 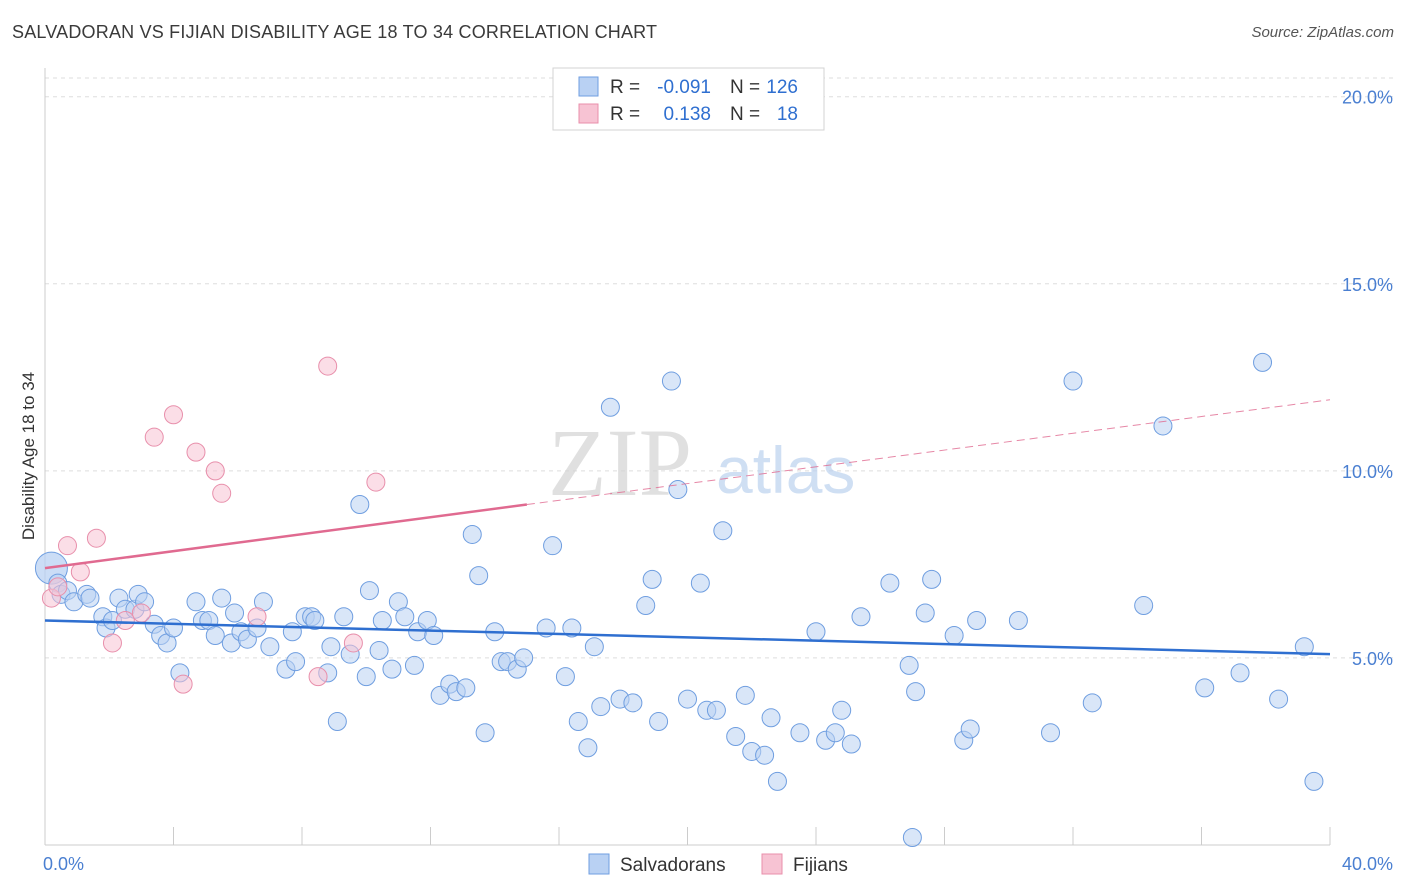 What do you see at coordinates (1367, 472) in the screenshot?
I see `y-tick-label-10: 10.0%` at bounding box center [1367, 472].